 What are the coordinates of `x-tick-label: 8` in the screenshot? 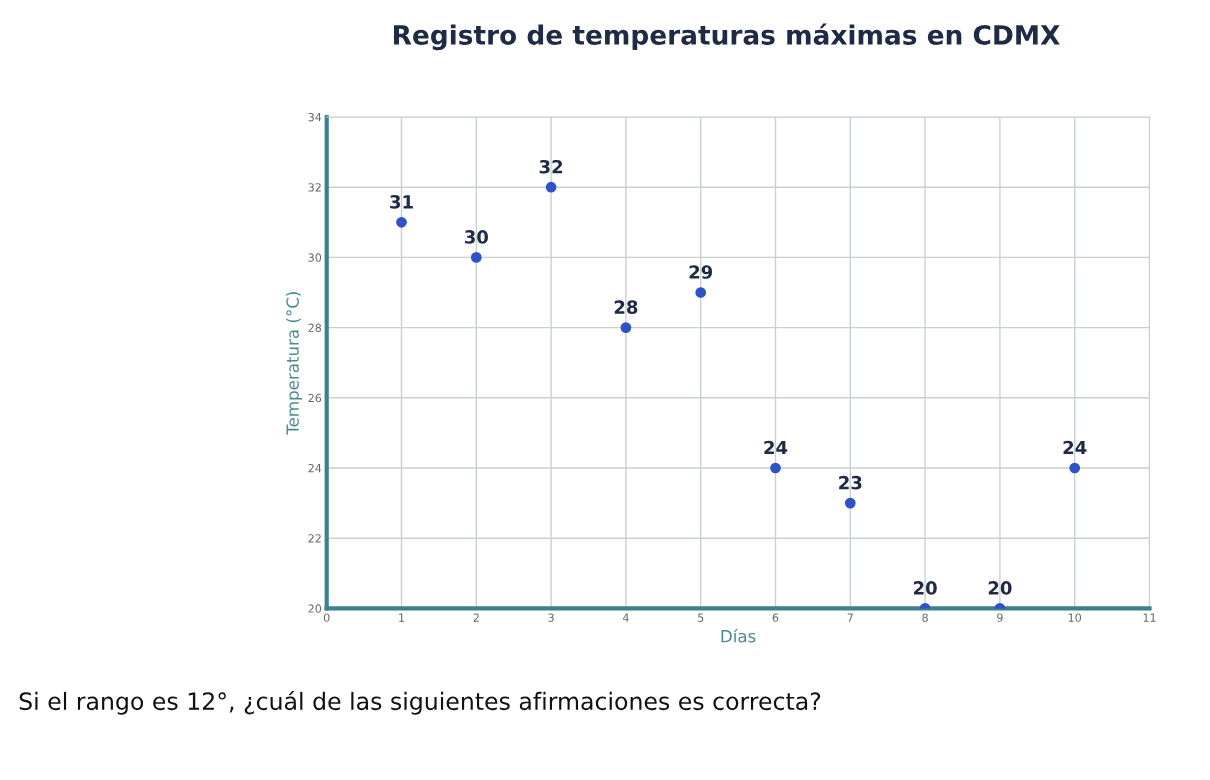 It's located at (925, 617).